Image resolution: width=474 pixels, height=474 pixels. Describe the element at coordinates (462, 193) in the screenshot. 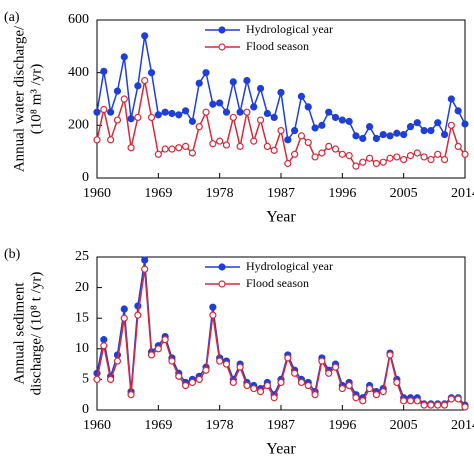

I see `x-tick-label: 2014` at that location.